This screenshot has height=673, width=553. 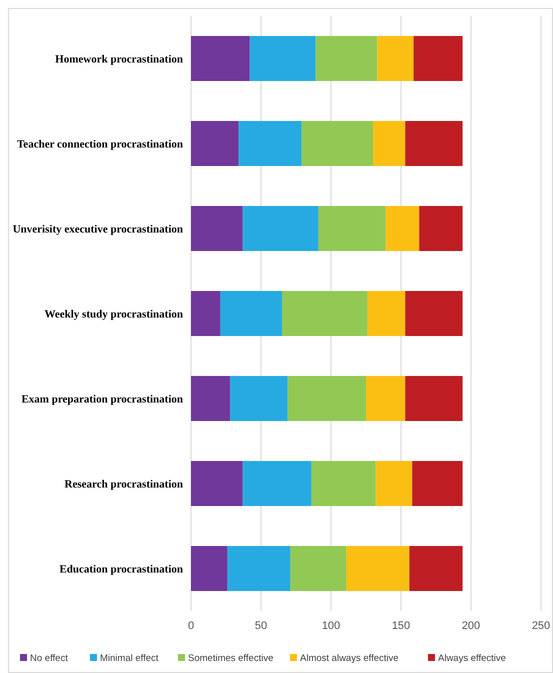 I want to click on y-tick-label: Research procrastination, so click(x=123, y=484).